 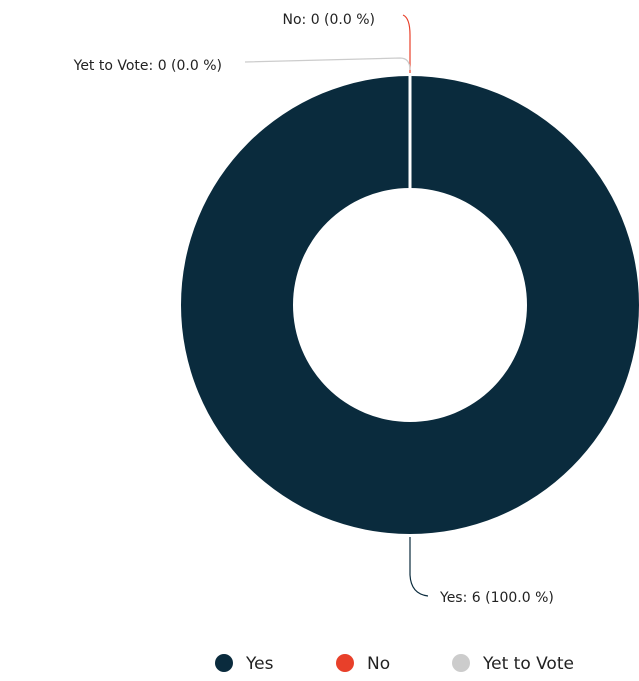 What do you see at coordinates (259, 664) in the screenshot?
I see `legend-label: Yes` at bounding box center [259, 664].